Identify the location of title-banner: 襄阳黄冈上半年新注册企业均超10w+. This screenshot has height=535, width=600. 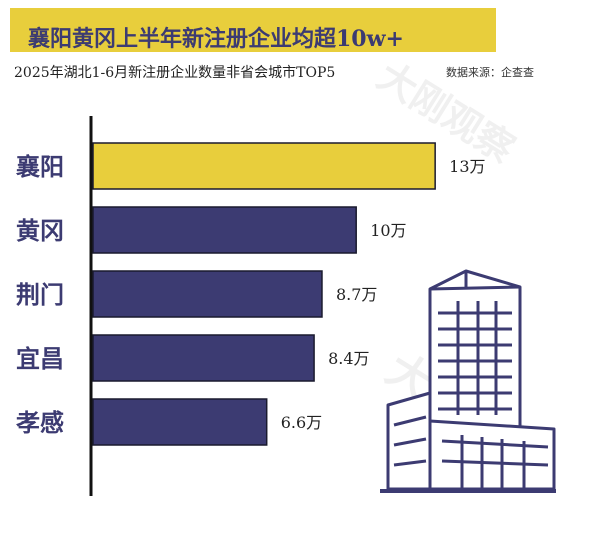
(253, 30).